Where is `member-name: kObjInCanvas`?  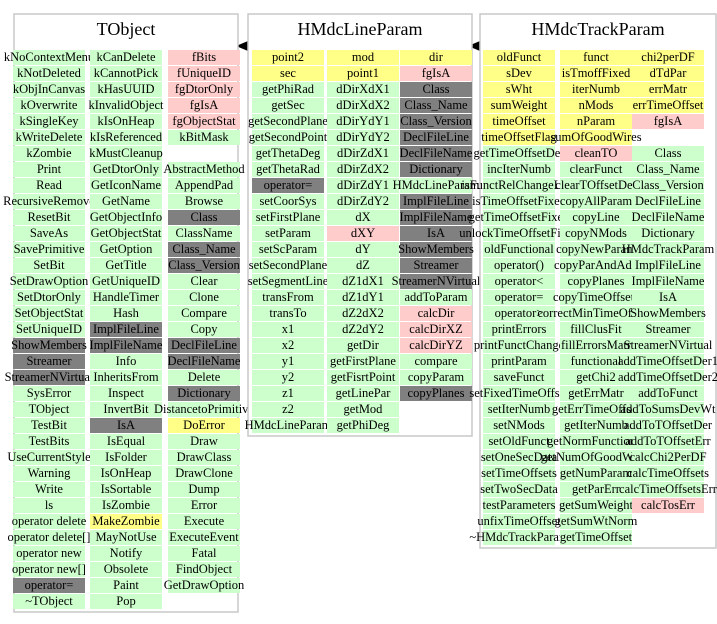 member-name: kObjInCanvas is located at coordinates (49, 89).